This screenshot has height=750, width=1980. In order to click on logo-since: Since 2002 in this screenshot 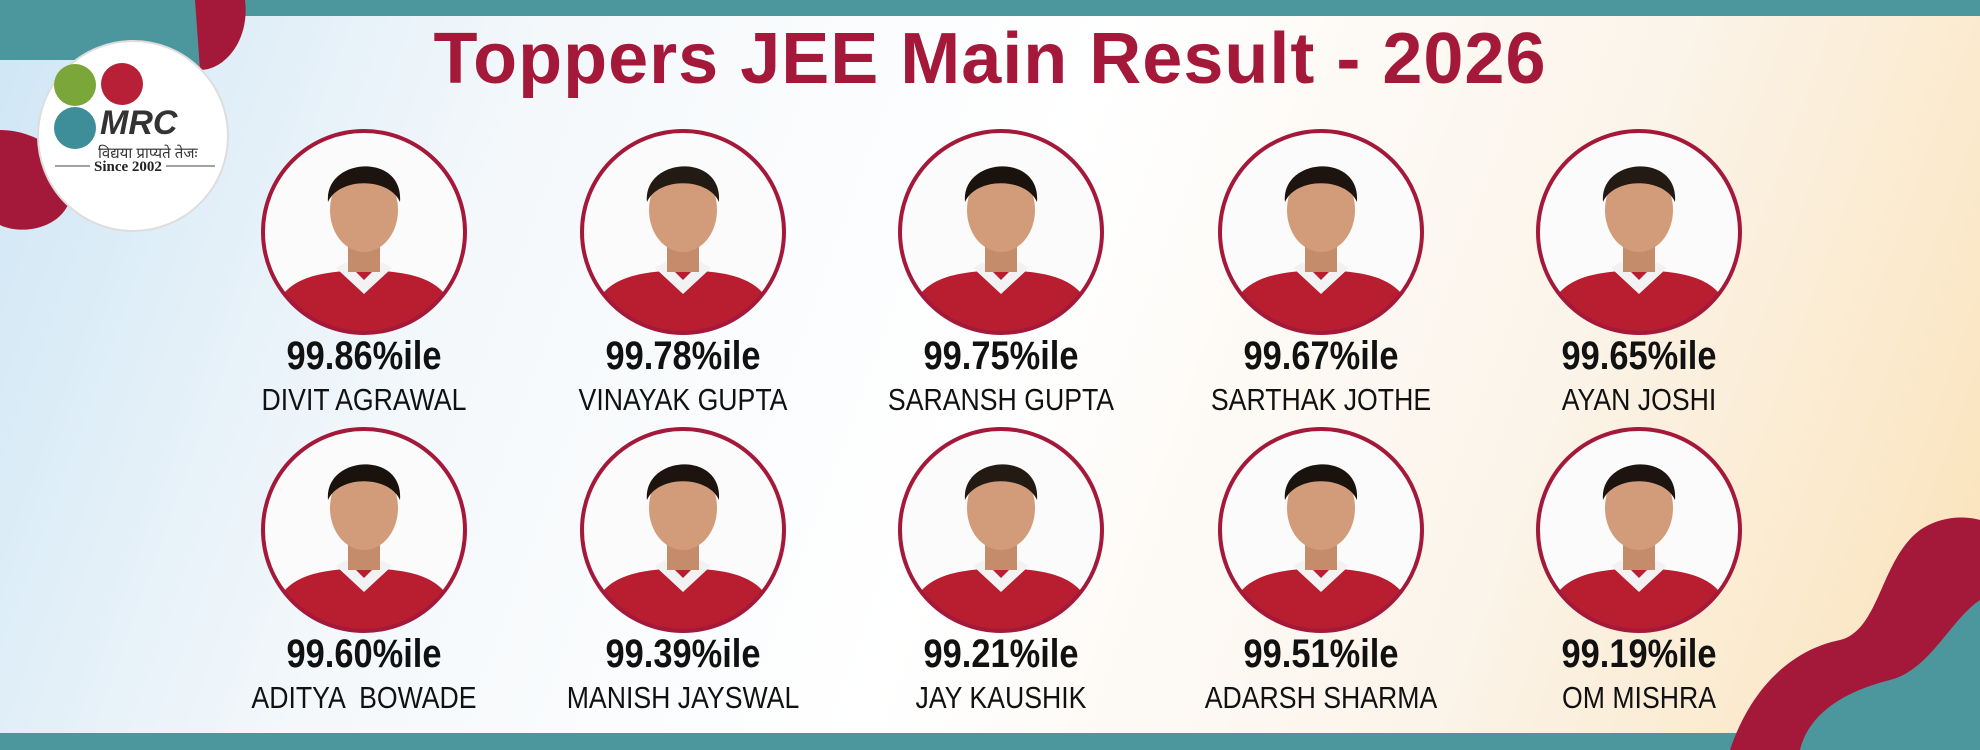, I will do `click(128, 167)`.